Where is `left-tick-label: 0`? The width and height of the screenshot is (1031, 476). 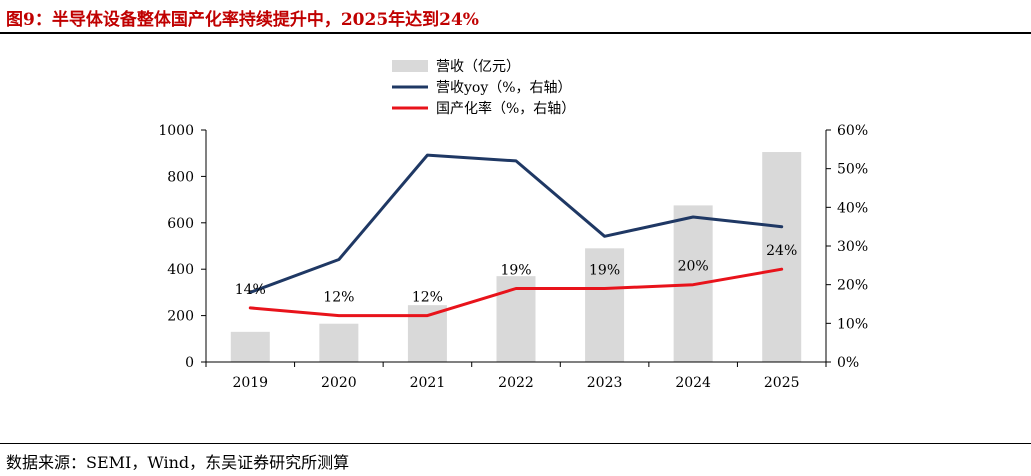 left-tick-label: 0 is located at coordinates (189, 363).